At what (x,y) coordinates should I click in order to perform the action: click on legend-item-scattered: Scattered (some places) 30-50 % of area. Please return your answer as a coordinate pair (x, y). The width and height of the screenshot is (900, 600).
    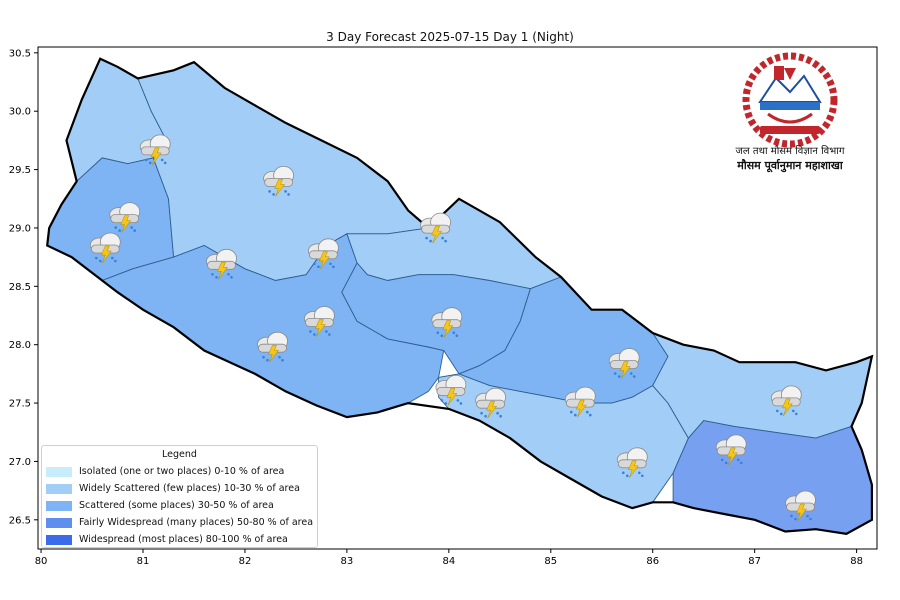
    Looking at the image, I should click on (179, 505).